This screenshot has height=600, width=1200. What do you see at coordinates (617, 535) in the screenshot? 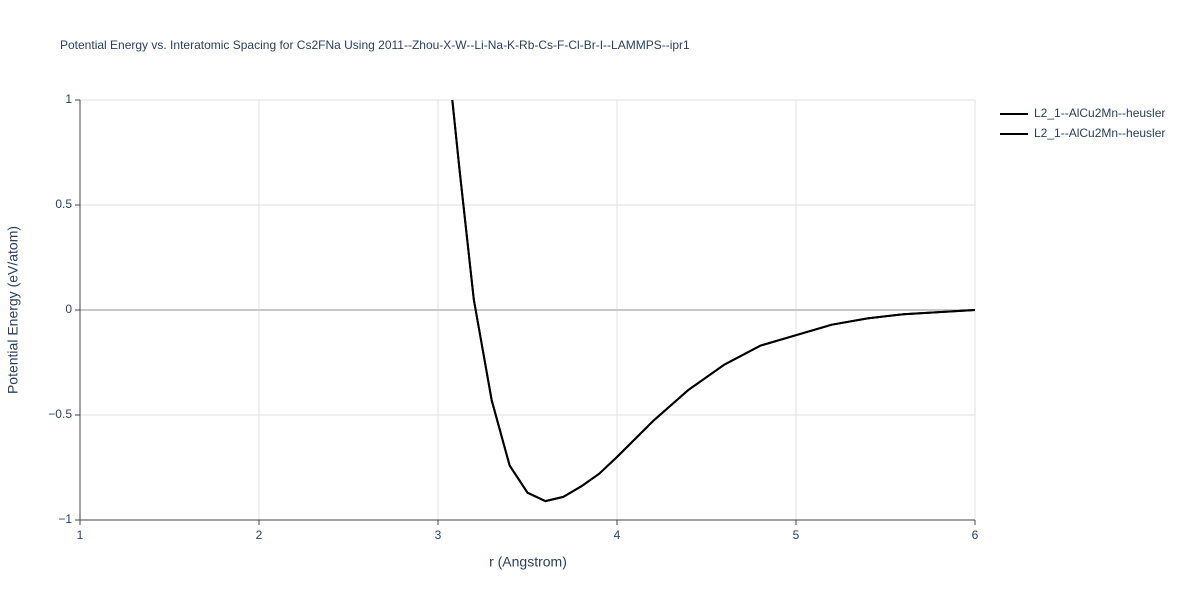
I see `x-tick-label: 4` at bounding box center [617, 535].